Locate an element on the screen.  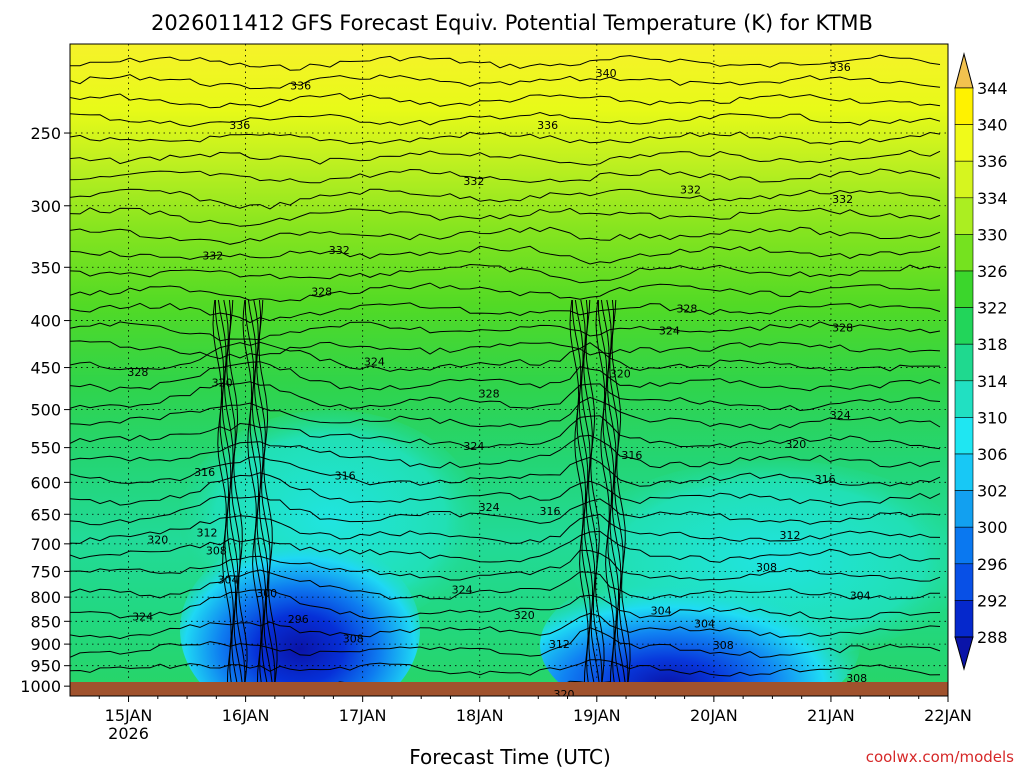
x-tick-label: 15JAN is located at coordinates (129, 715).